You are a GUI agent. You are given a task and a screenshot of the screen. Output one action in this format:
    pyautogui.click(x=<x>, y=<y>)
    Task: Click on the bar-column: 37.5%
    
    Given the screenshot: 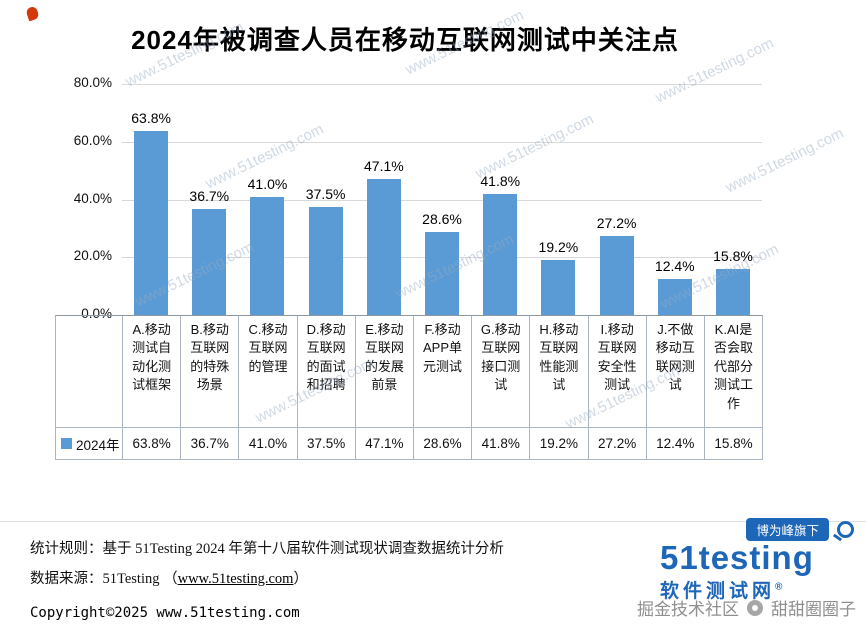 What is the action you would take?
    pyautogui.click(x=326, y=199)
    